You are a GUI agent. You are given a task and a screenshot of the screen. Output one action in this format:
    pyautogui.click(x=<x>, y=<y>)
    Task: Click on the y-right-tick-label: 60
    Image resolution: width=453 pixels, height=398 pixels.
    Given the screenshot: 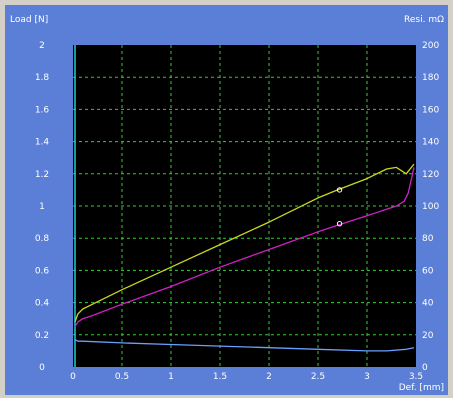 What is the action you would take?
    pyautogui.click(x=428, y=271)
    